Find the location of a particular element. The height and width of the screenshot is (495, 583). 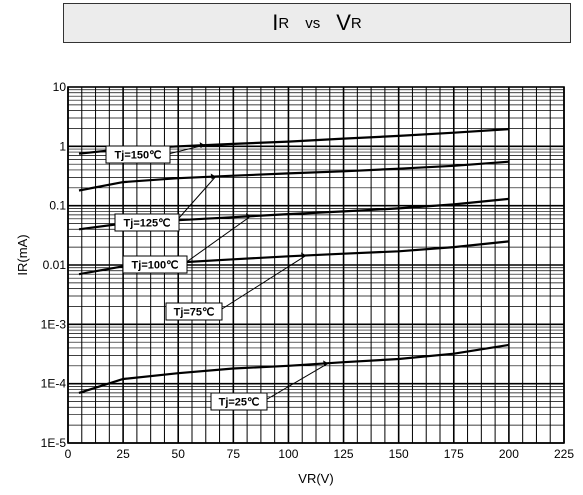

y-tick-label: 10 is located at coordinates (60, 87).